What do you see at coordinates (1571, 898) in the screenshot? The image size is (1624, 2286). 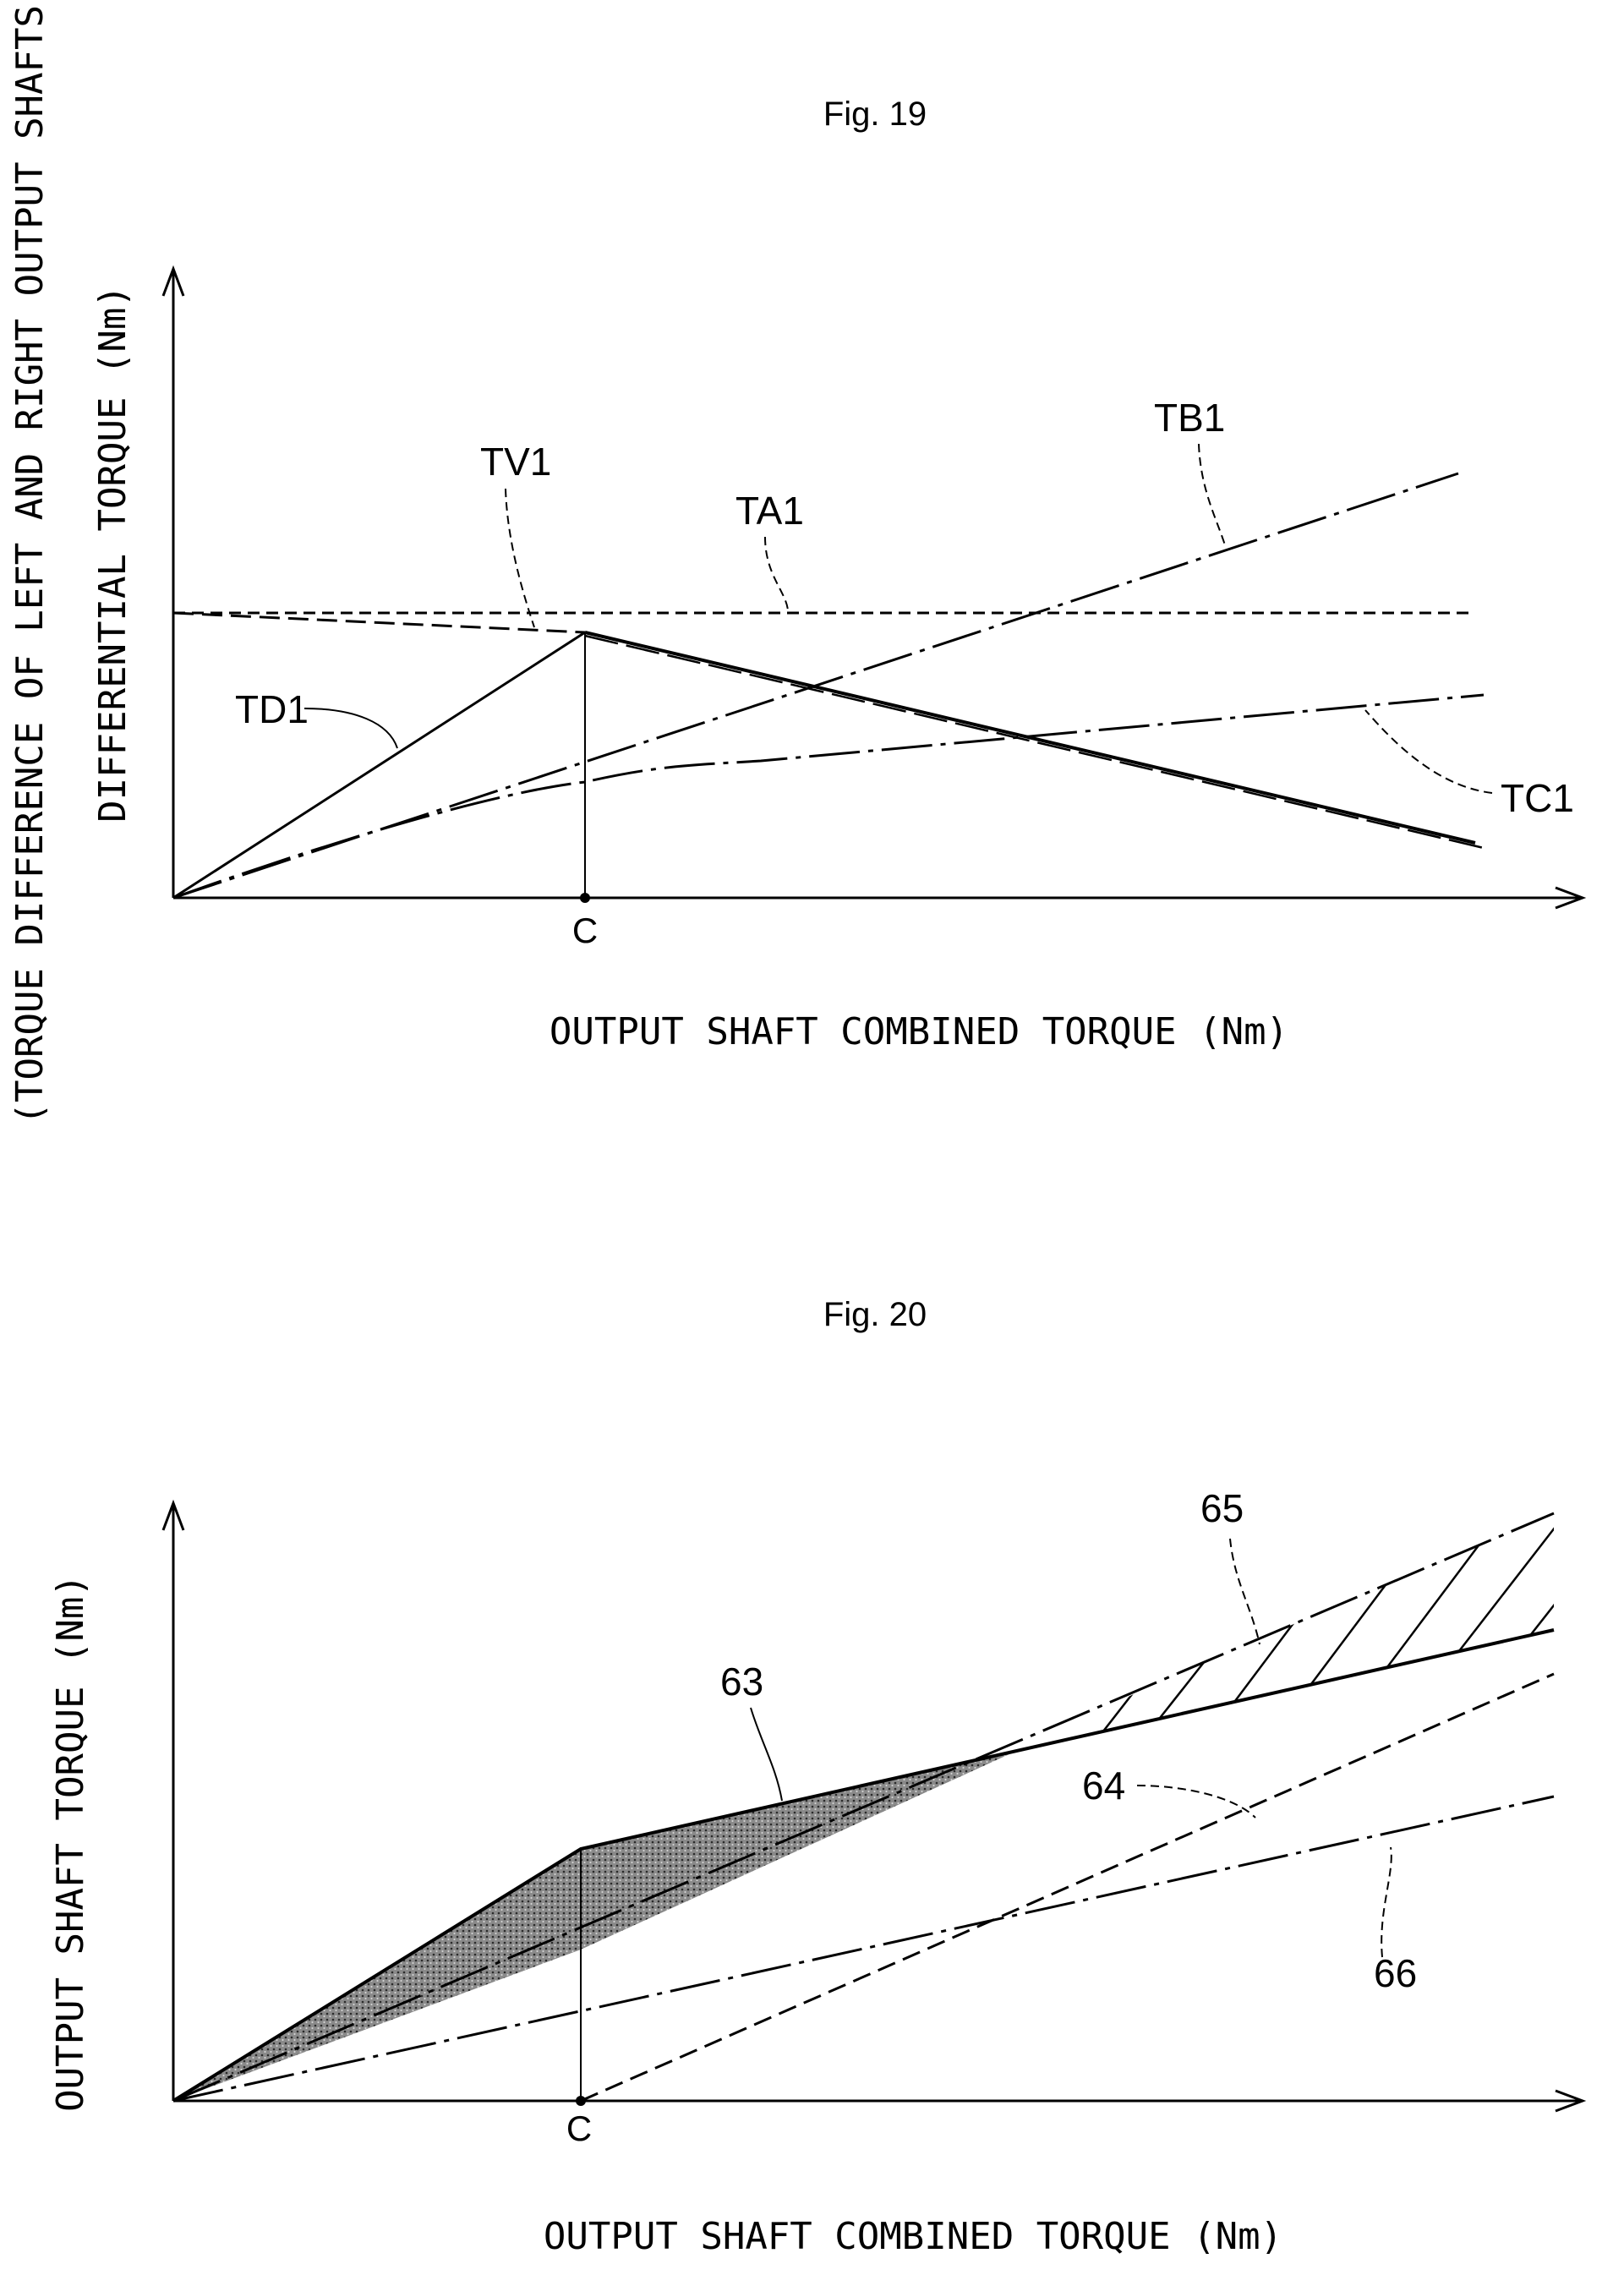 I see `fig19-x-axis-arrow` at bounding box center [1571, 898].